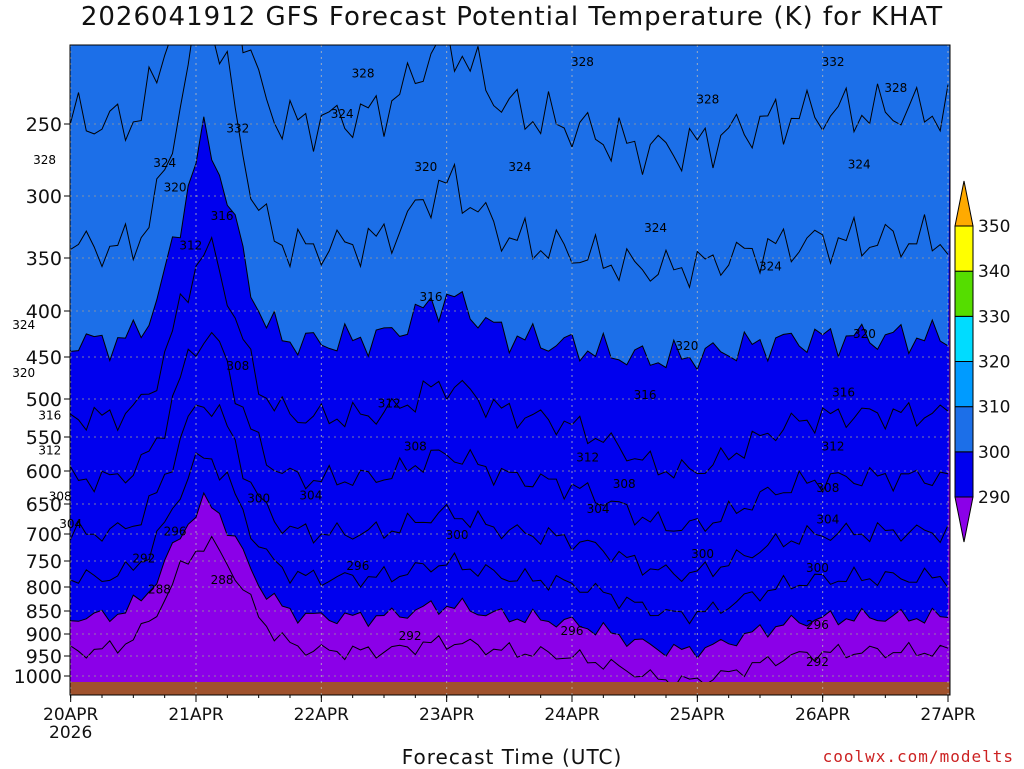 The height and width of the screenshot is (769, 1024). Describe the element at coordinates (994, 408) in the screenshot. I see `colorbar-label: 310` at that location.